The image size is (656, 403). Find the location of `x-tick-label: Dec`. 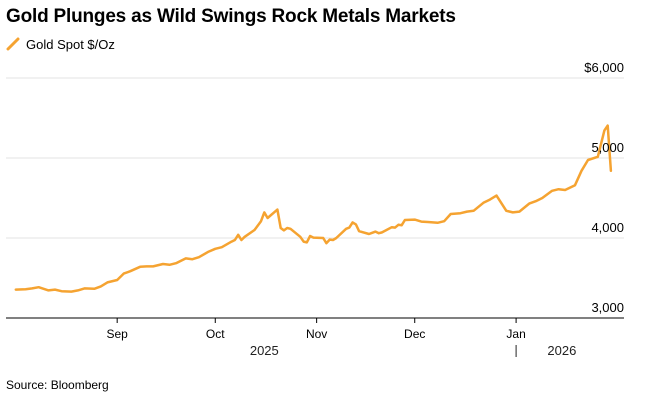

x-tick-label: Dec is located at coordinates (414, 334).